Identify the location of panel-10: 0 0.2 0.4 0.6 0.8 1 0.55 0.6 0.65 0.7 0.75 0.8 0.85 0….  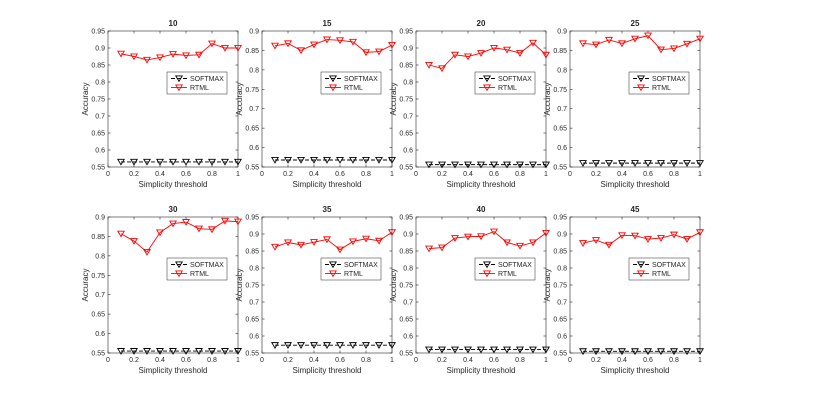
(161, 104).